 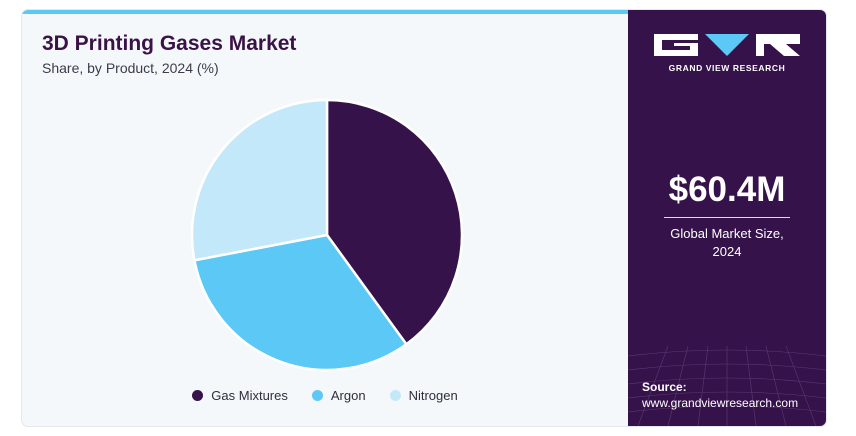 I want to click on legend-label: Gas Mixtures, so click(x=249, y=395).